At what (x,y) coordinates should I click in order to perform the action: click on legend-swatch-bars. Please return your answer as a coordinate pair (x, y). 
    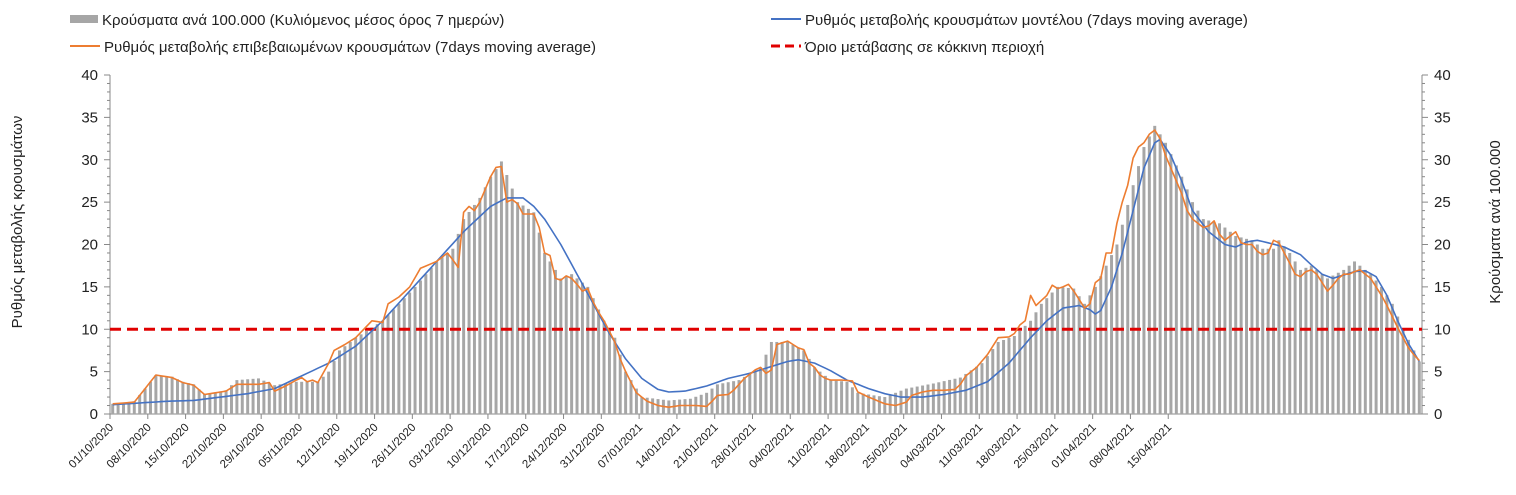
    Looking at the image, I should click on (84, 19).